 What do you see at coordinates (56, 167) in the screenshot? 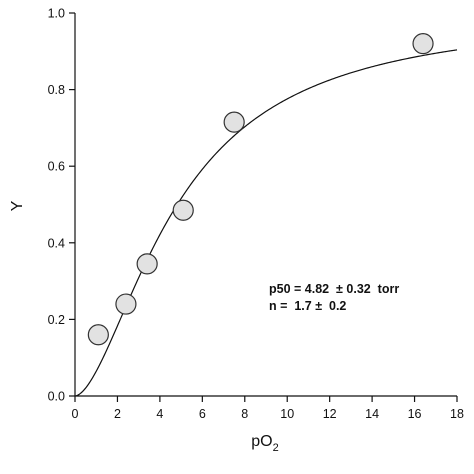
I see `y-tick-label: 0.6` at bounding box center [56, 167].